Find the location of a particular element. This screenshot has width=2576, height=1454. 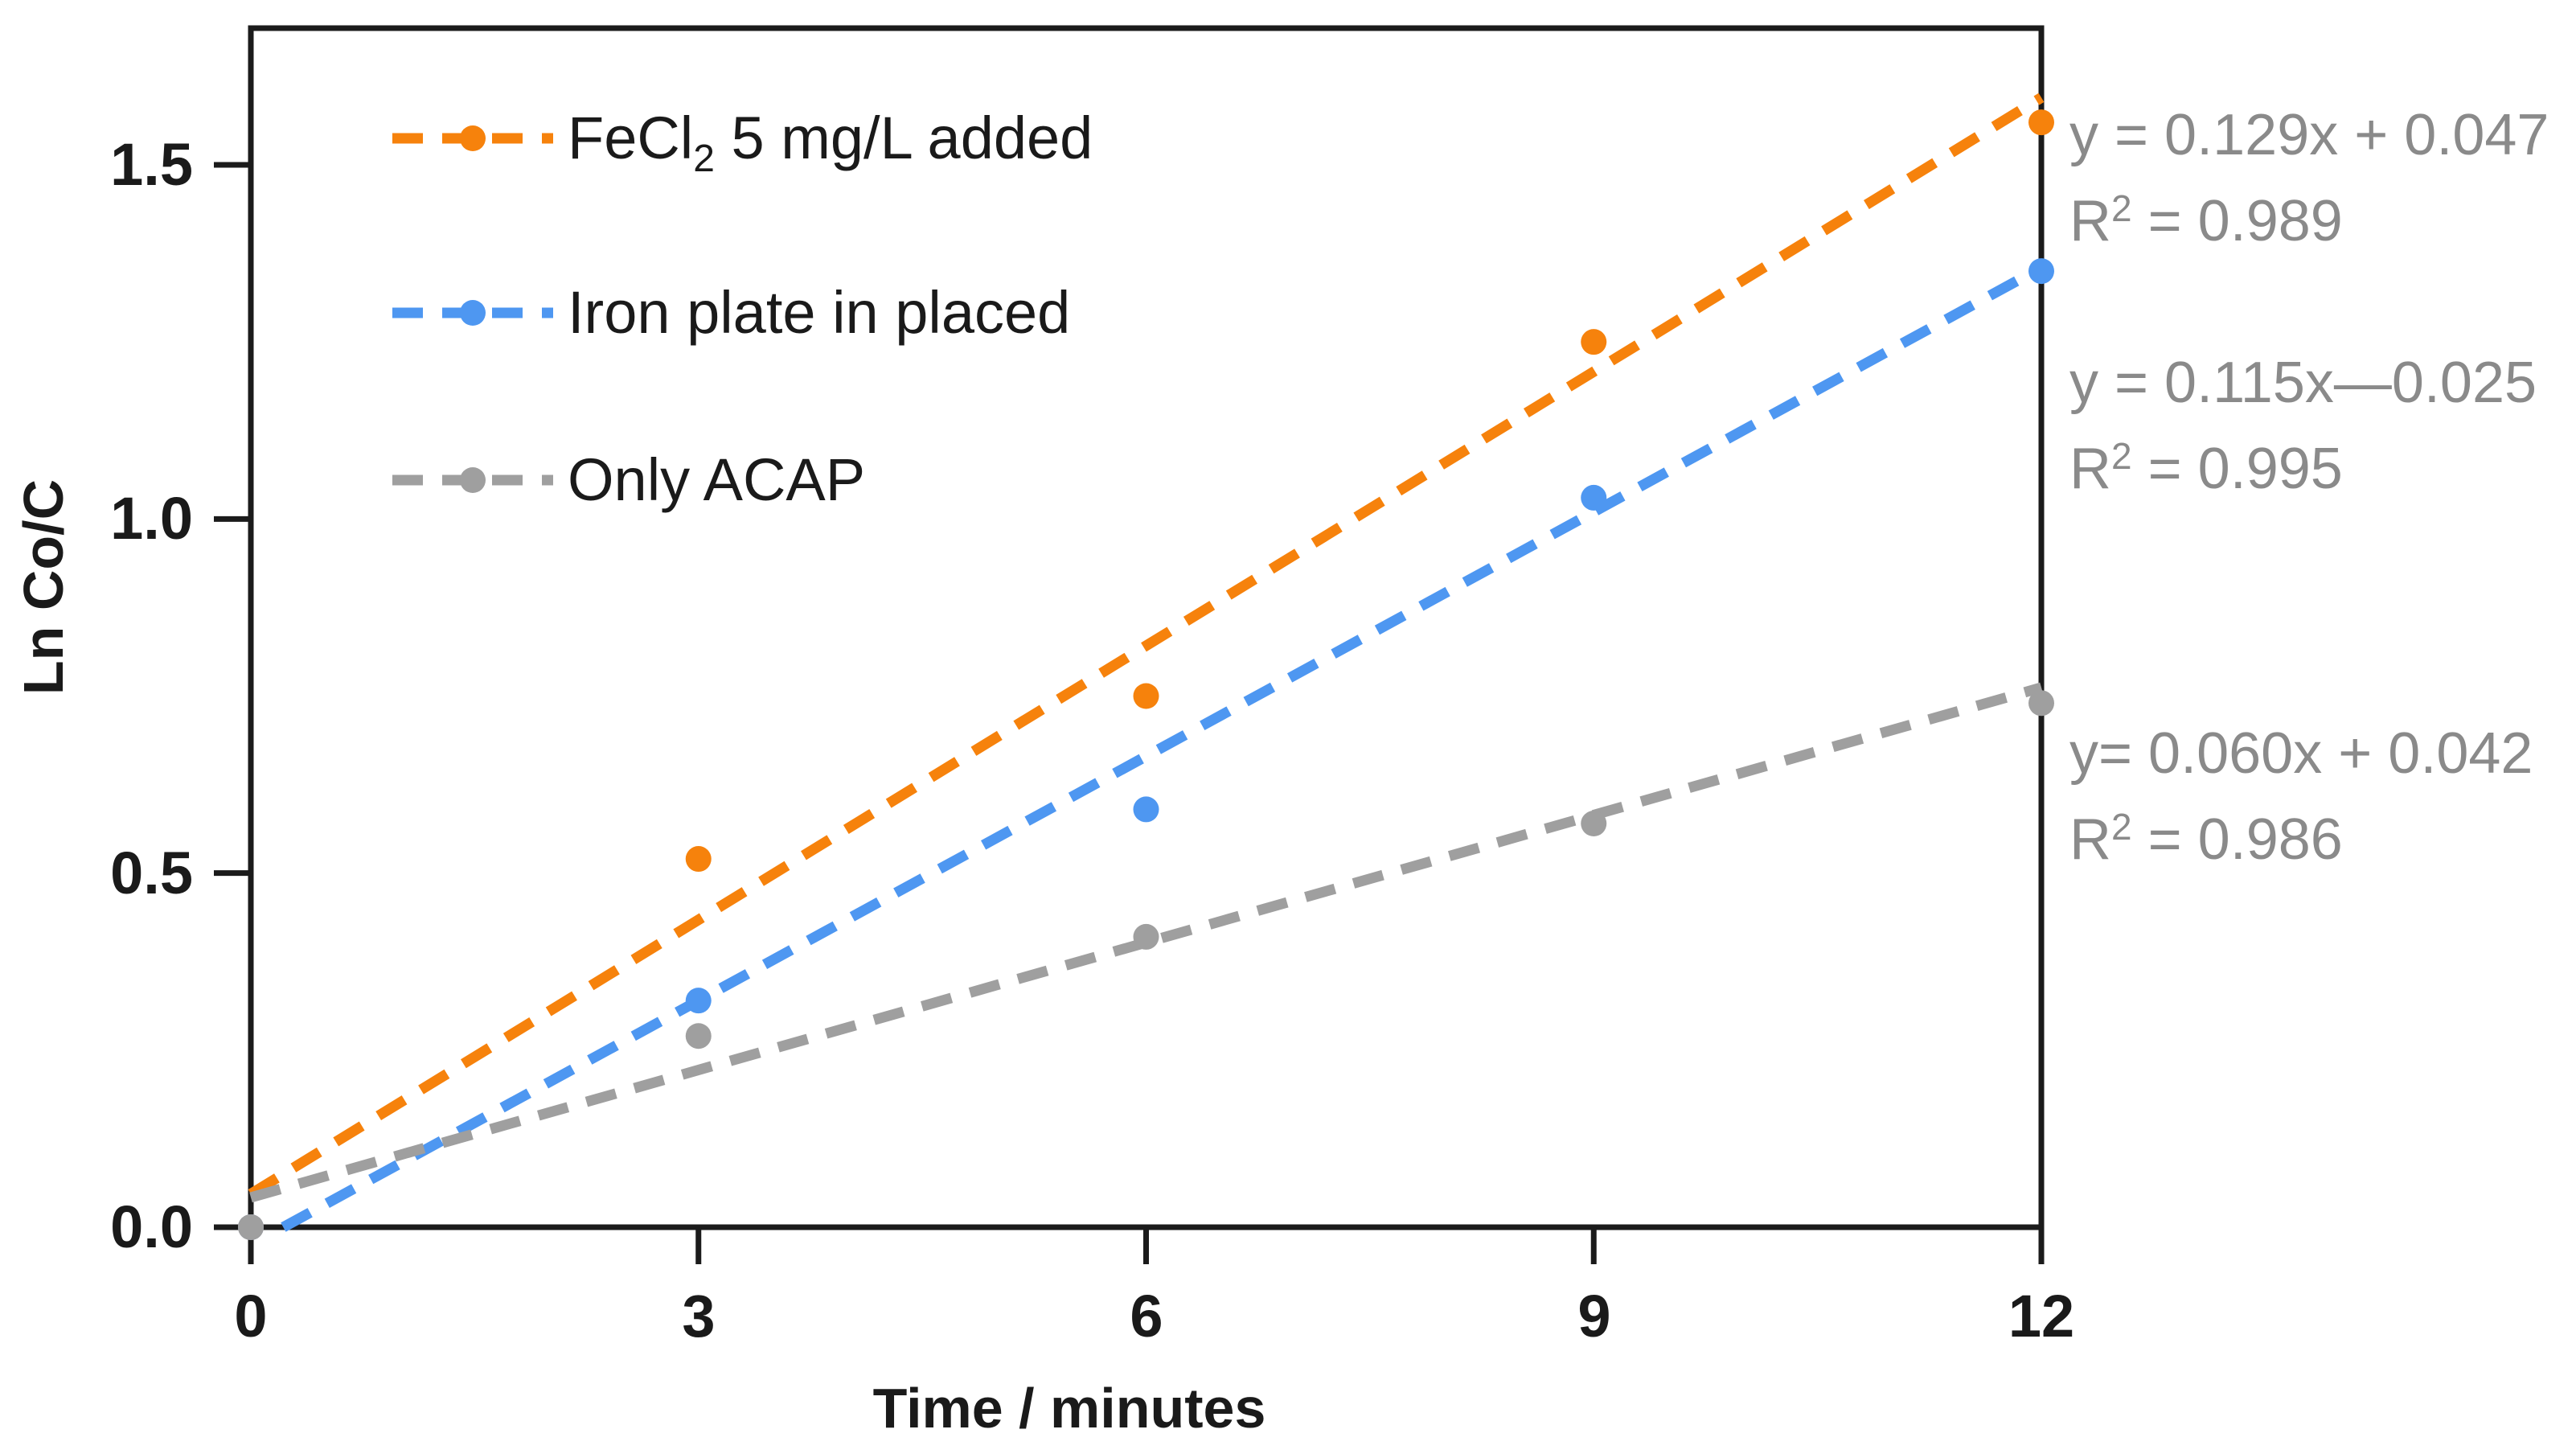

data-point-fecl2-9min is located at coordinates (1594, 342).